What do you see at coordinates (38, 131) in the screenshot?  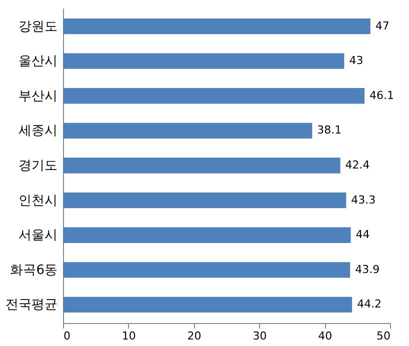 I see `y-tick-label: 세종시` at bounding box center [38, 131].